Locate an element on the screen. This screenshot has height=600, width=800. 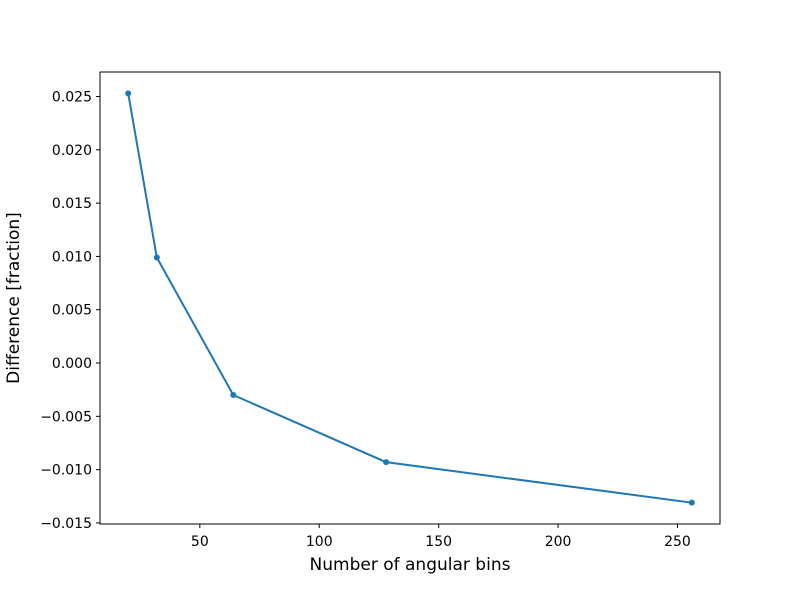
y-tick-label: −0.015 is located at coordinates (66, 524).